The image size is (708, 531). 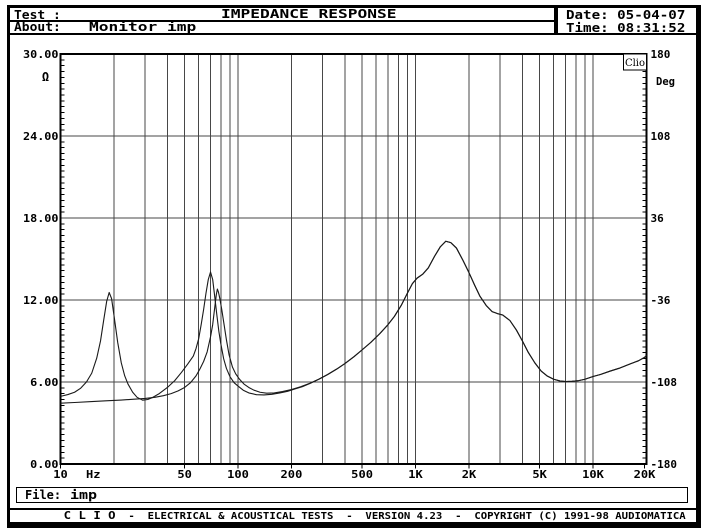 What do you see at coordinates (664, 382) in the screenshot?
I see `y-right-tick-label: -108` at bounding box center [664, 382].